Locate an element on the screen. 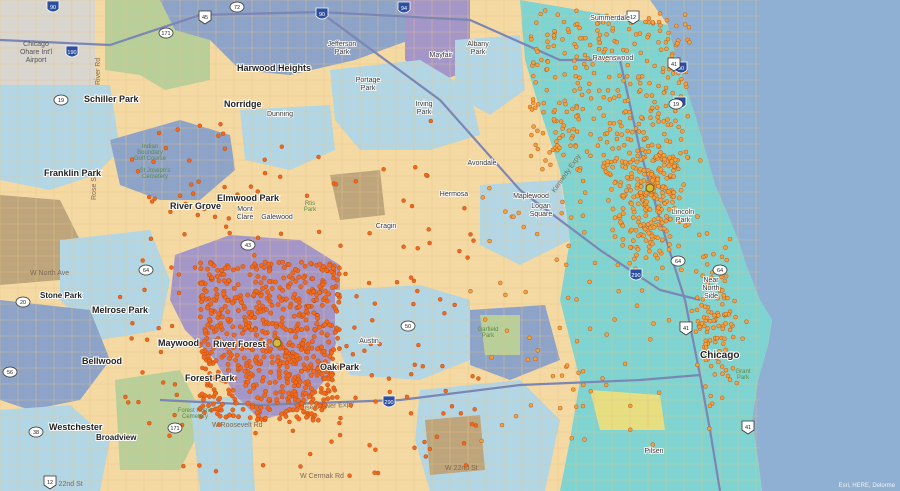 Image resolution: width=900 pixels, height=491 pixels. route-number: 12 is located at coordinates (633, 18).